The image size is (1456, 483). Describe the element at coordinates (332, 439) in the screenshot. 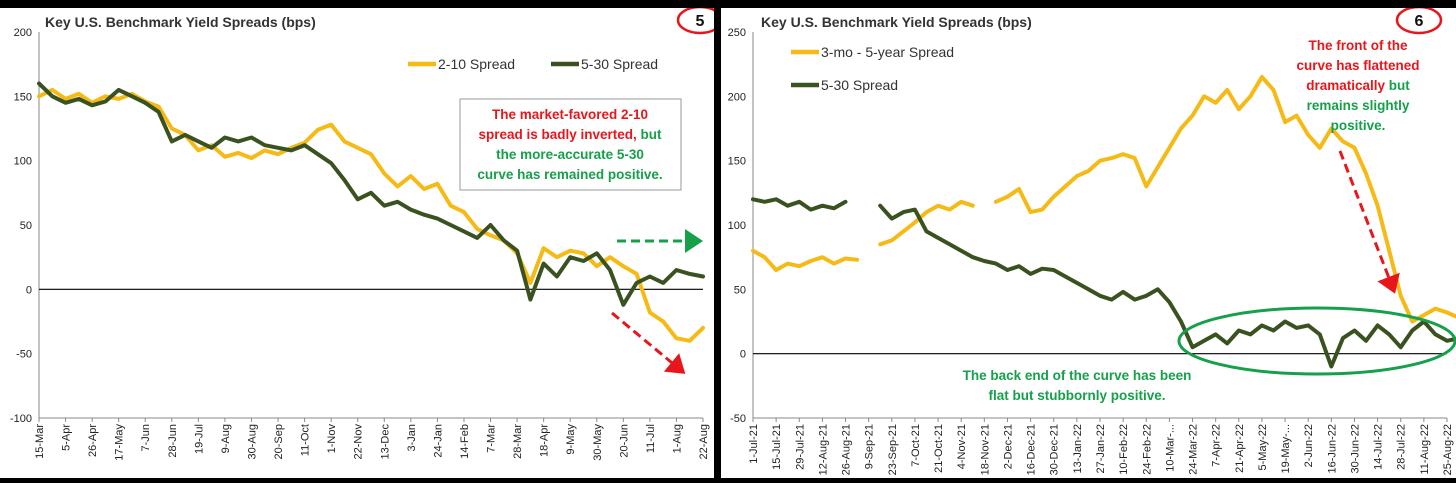

I see `x-tick-label: 1-Nov` at that location.